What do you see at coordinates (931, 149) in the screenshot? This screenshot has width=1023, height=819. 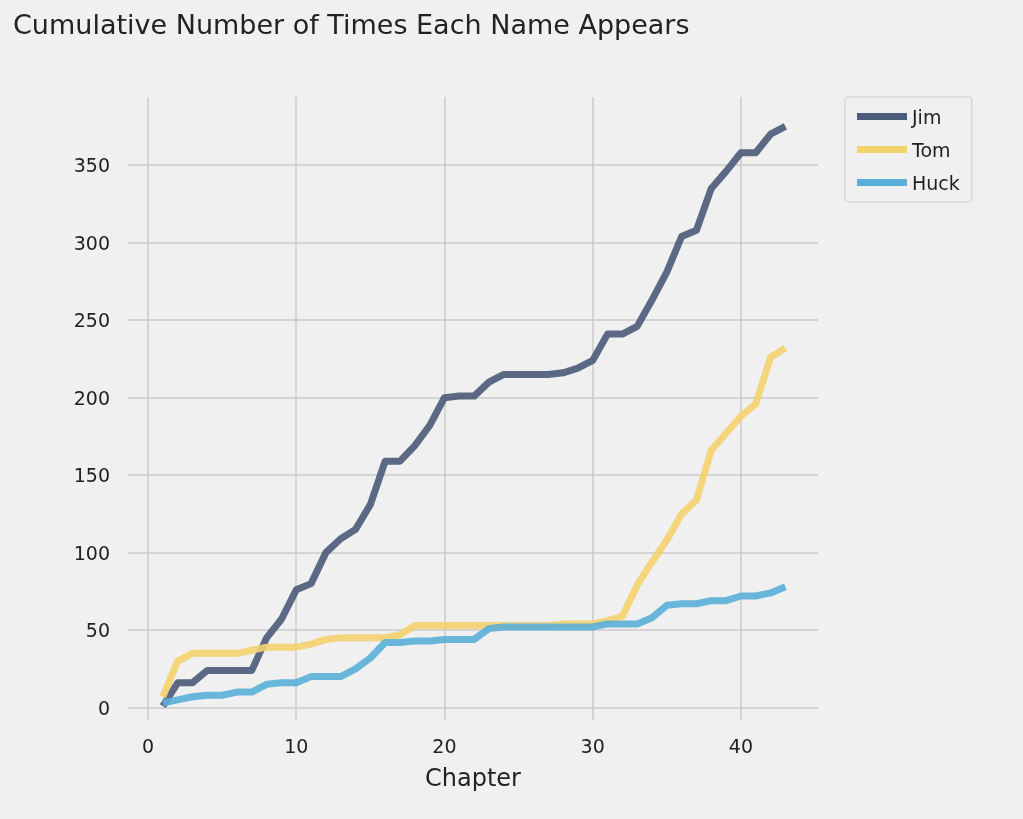 I see `legend-label: Tom` at bounding box center [931, 149].